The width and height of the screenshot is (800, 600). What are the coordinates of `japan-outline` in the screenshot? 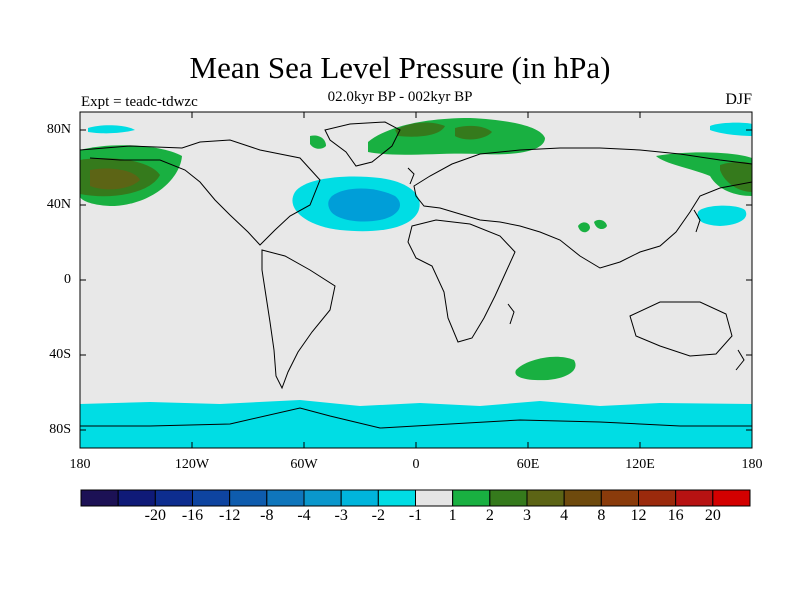 It's located at (697, 221).